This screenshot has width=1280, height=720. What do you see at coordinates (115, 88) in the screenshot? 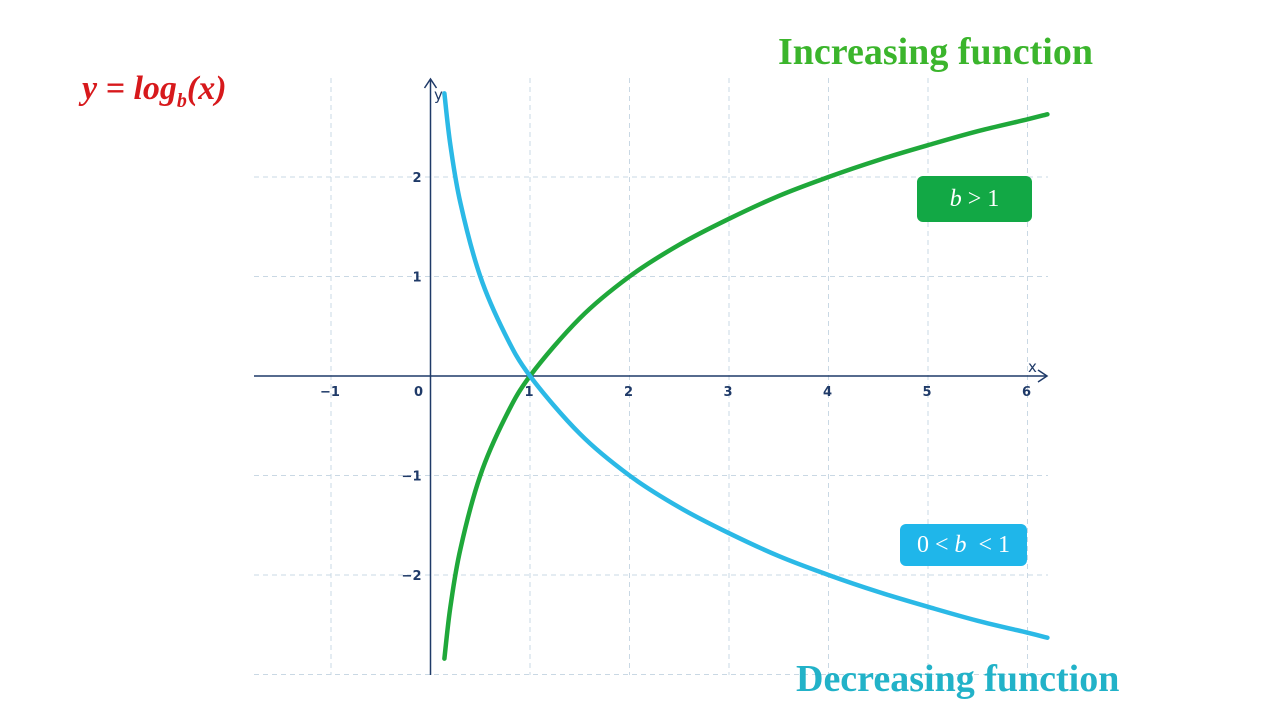
I see `formula-equals: =` at bounding box center [115, 88].